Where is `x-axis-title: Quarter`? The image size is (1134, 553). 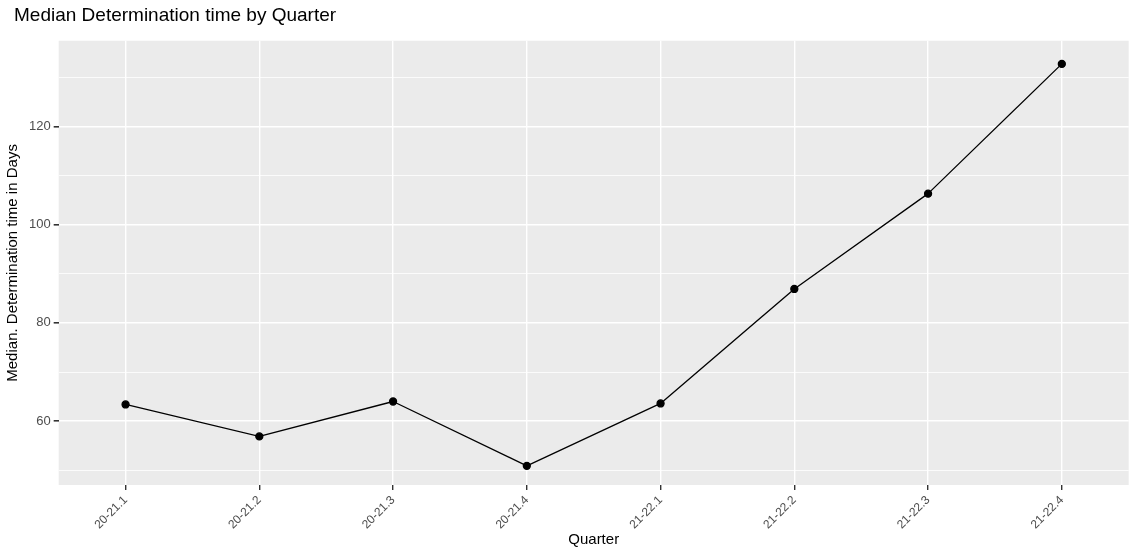 x-axis-title: Quarter is located at coordinates (594, 539).